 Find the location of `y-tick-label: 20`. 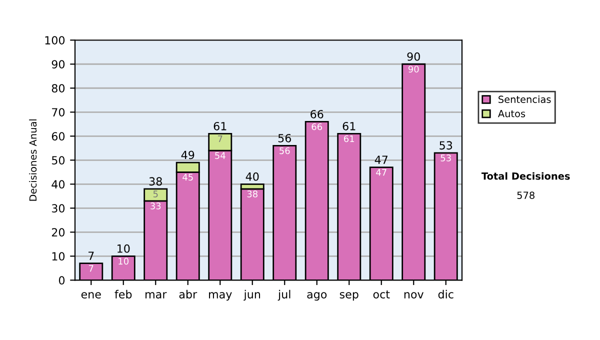

y-tick-label: 20 is located at coordinates (58, 232).